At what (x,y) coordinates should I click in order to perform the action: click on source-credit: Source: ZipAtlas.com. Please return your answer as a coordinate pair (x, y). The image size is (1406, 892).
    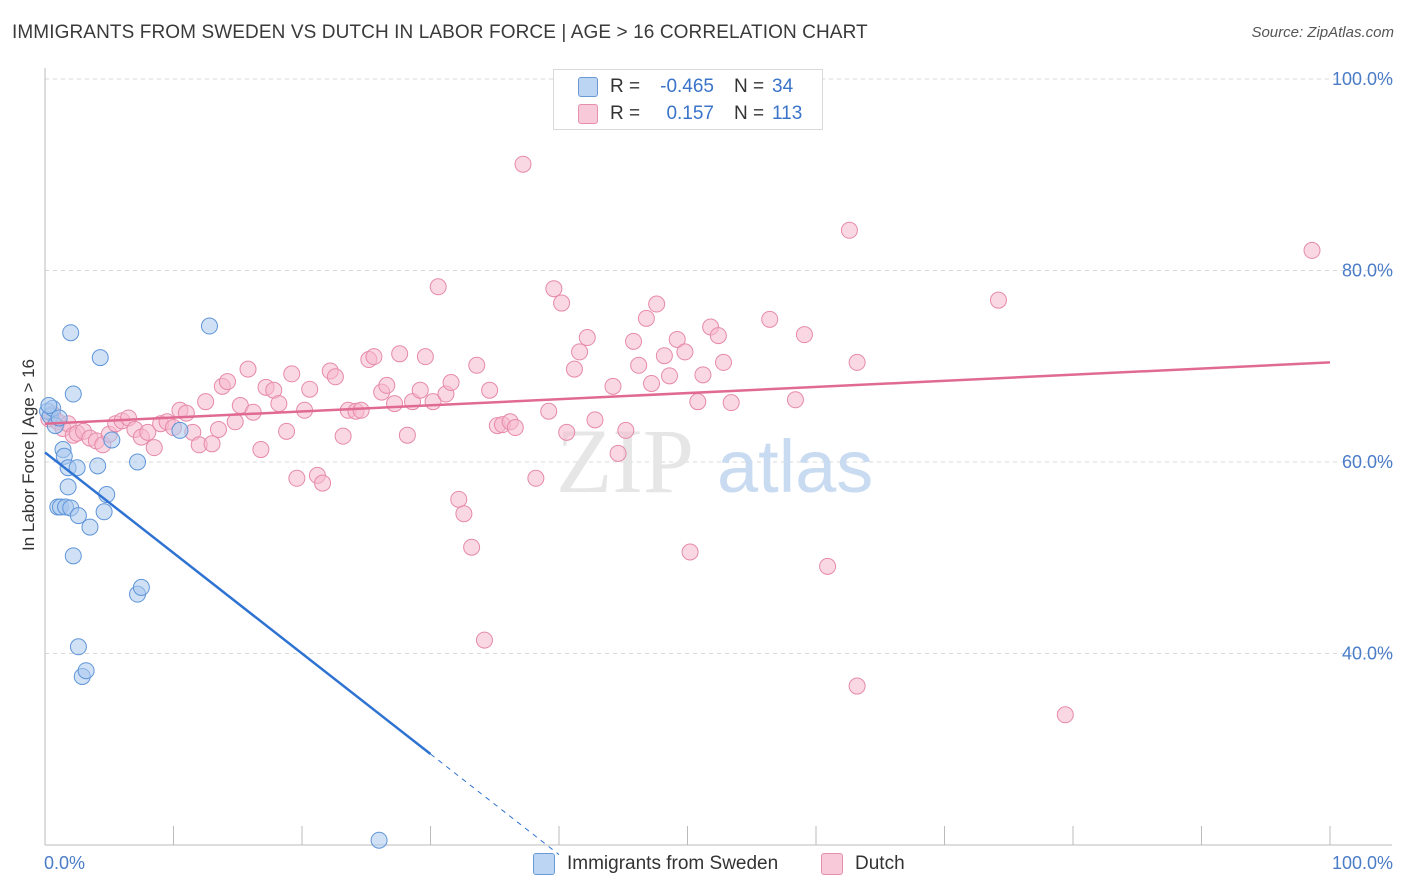
    Looking at the image, I should click on (1322, 32).